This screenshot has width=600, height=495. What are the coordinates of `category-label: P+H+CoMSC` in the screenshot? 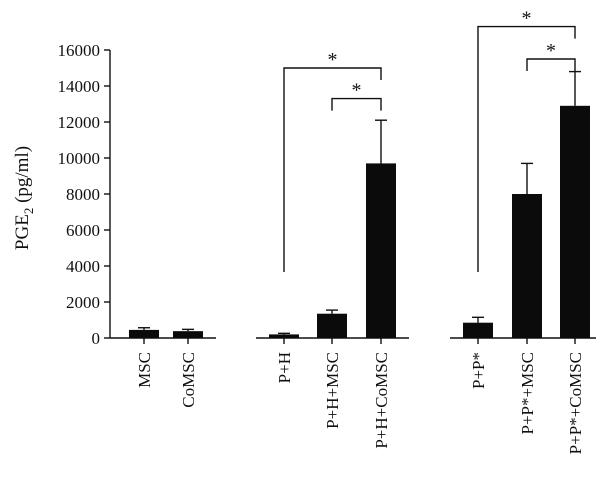 It's located at (381, 400).